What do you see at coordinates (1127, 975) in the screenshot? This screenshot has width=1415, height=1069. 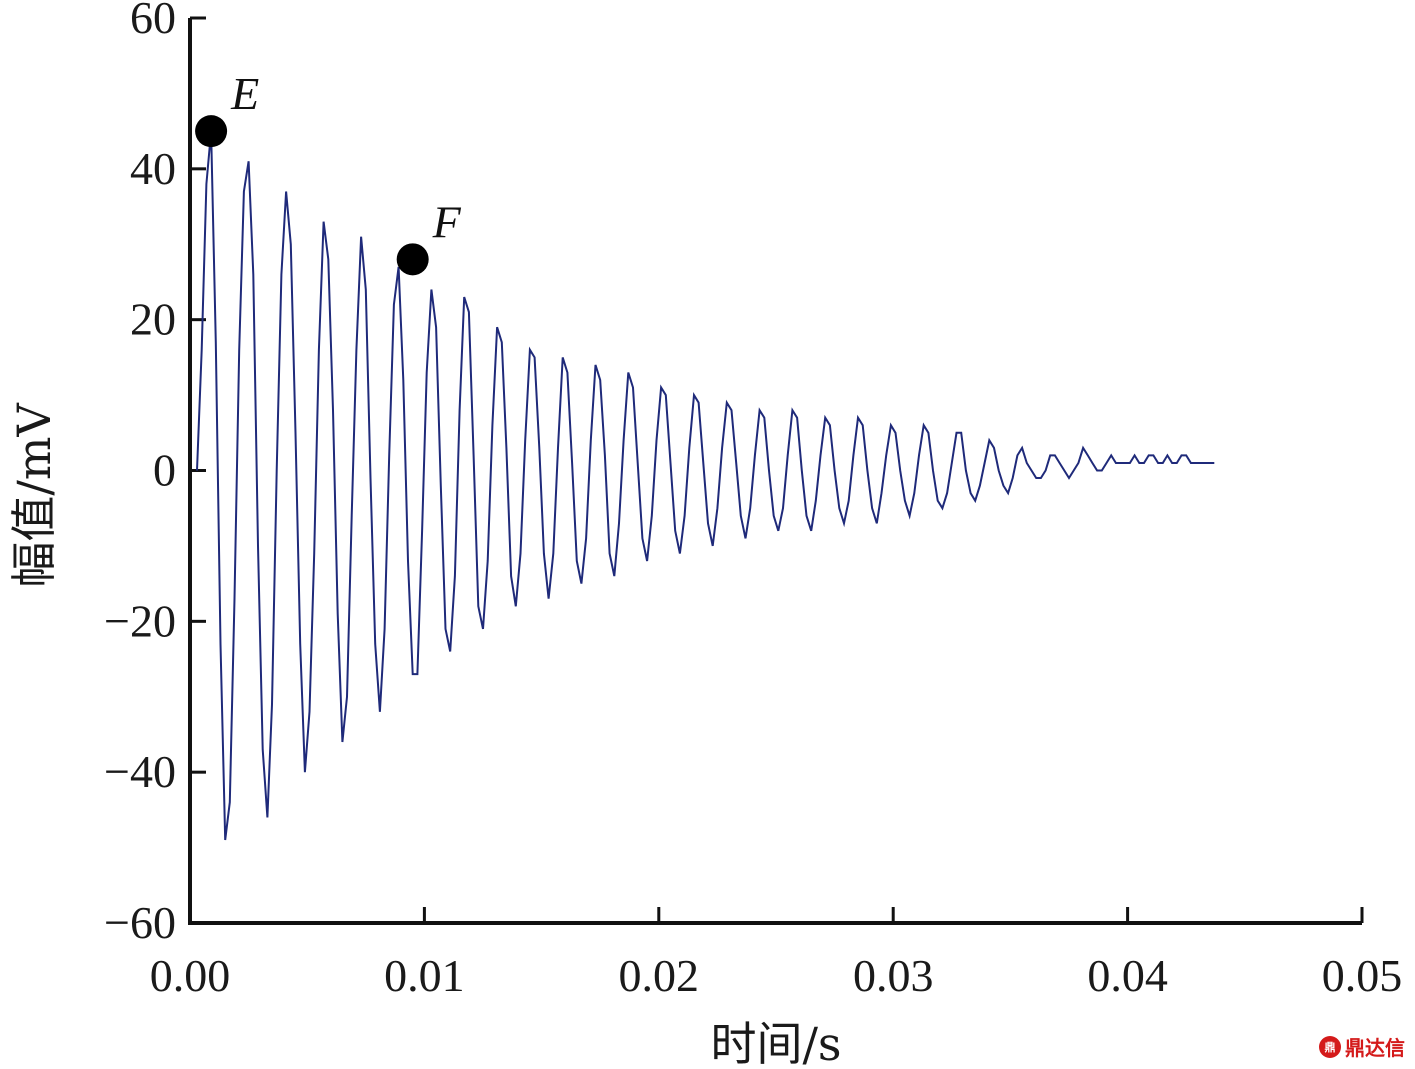 I see `x-tick-label: 0.04` at bounding box center [1127, 975].